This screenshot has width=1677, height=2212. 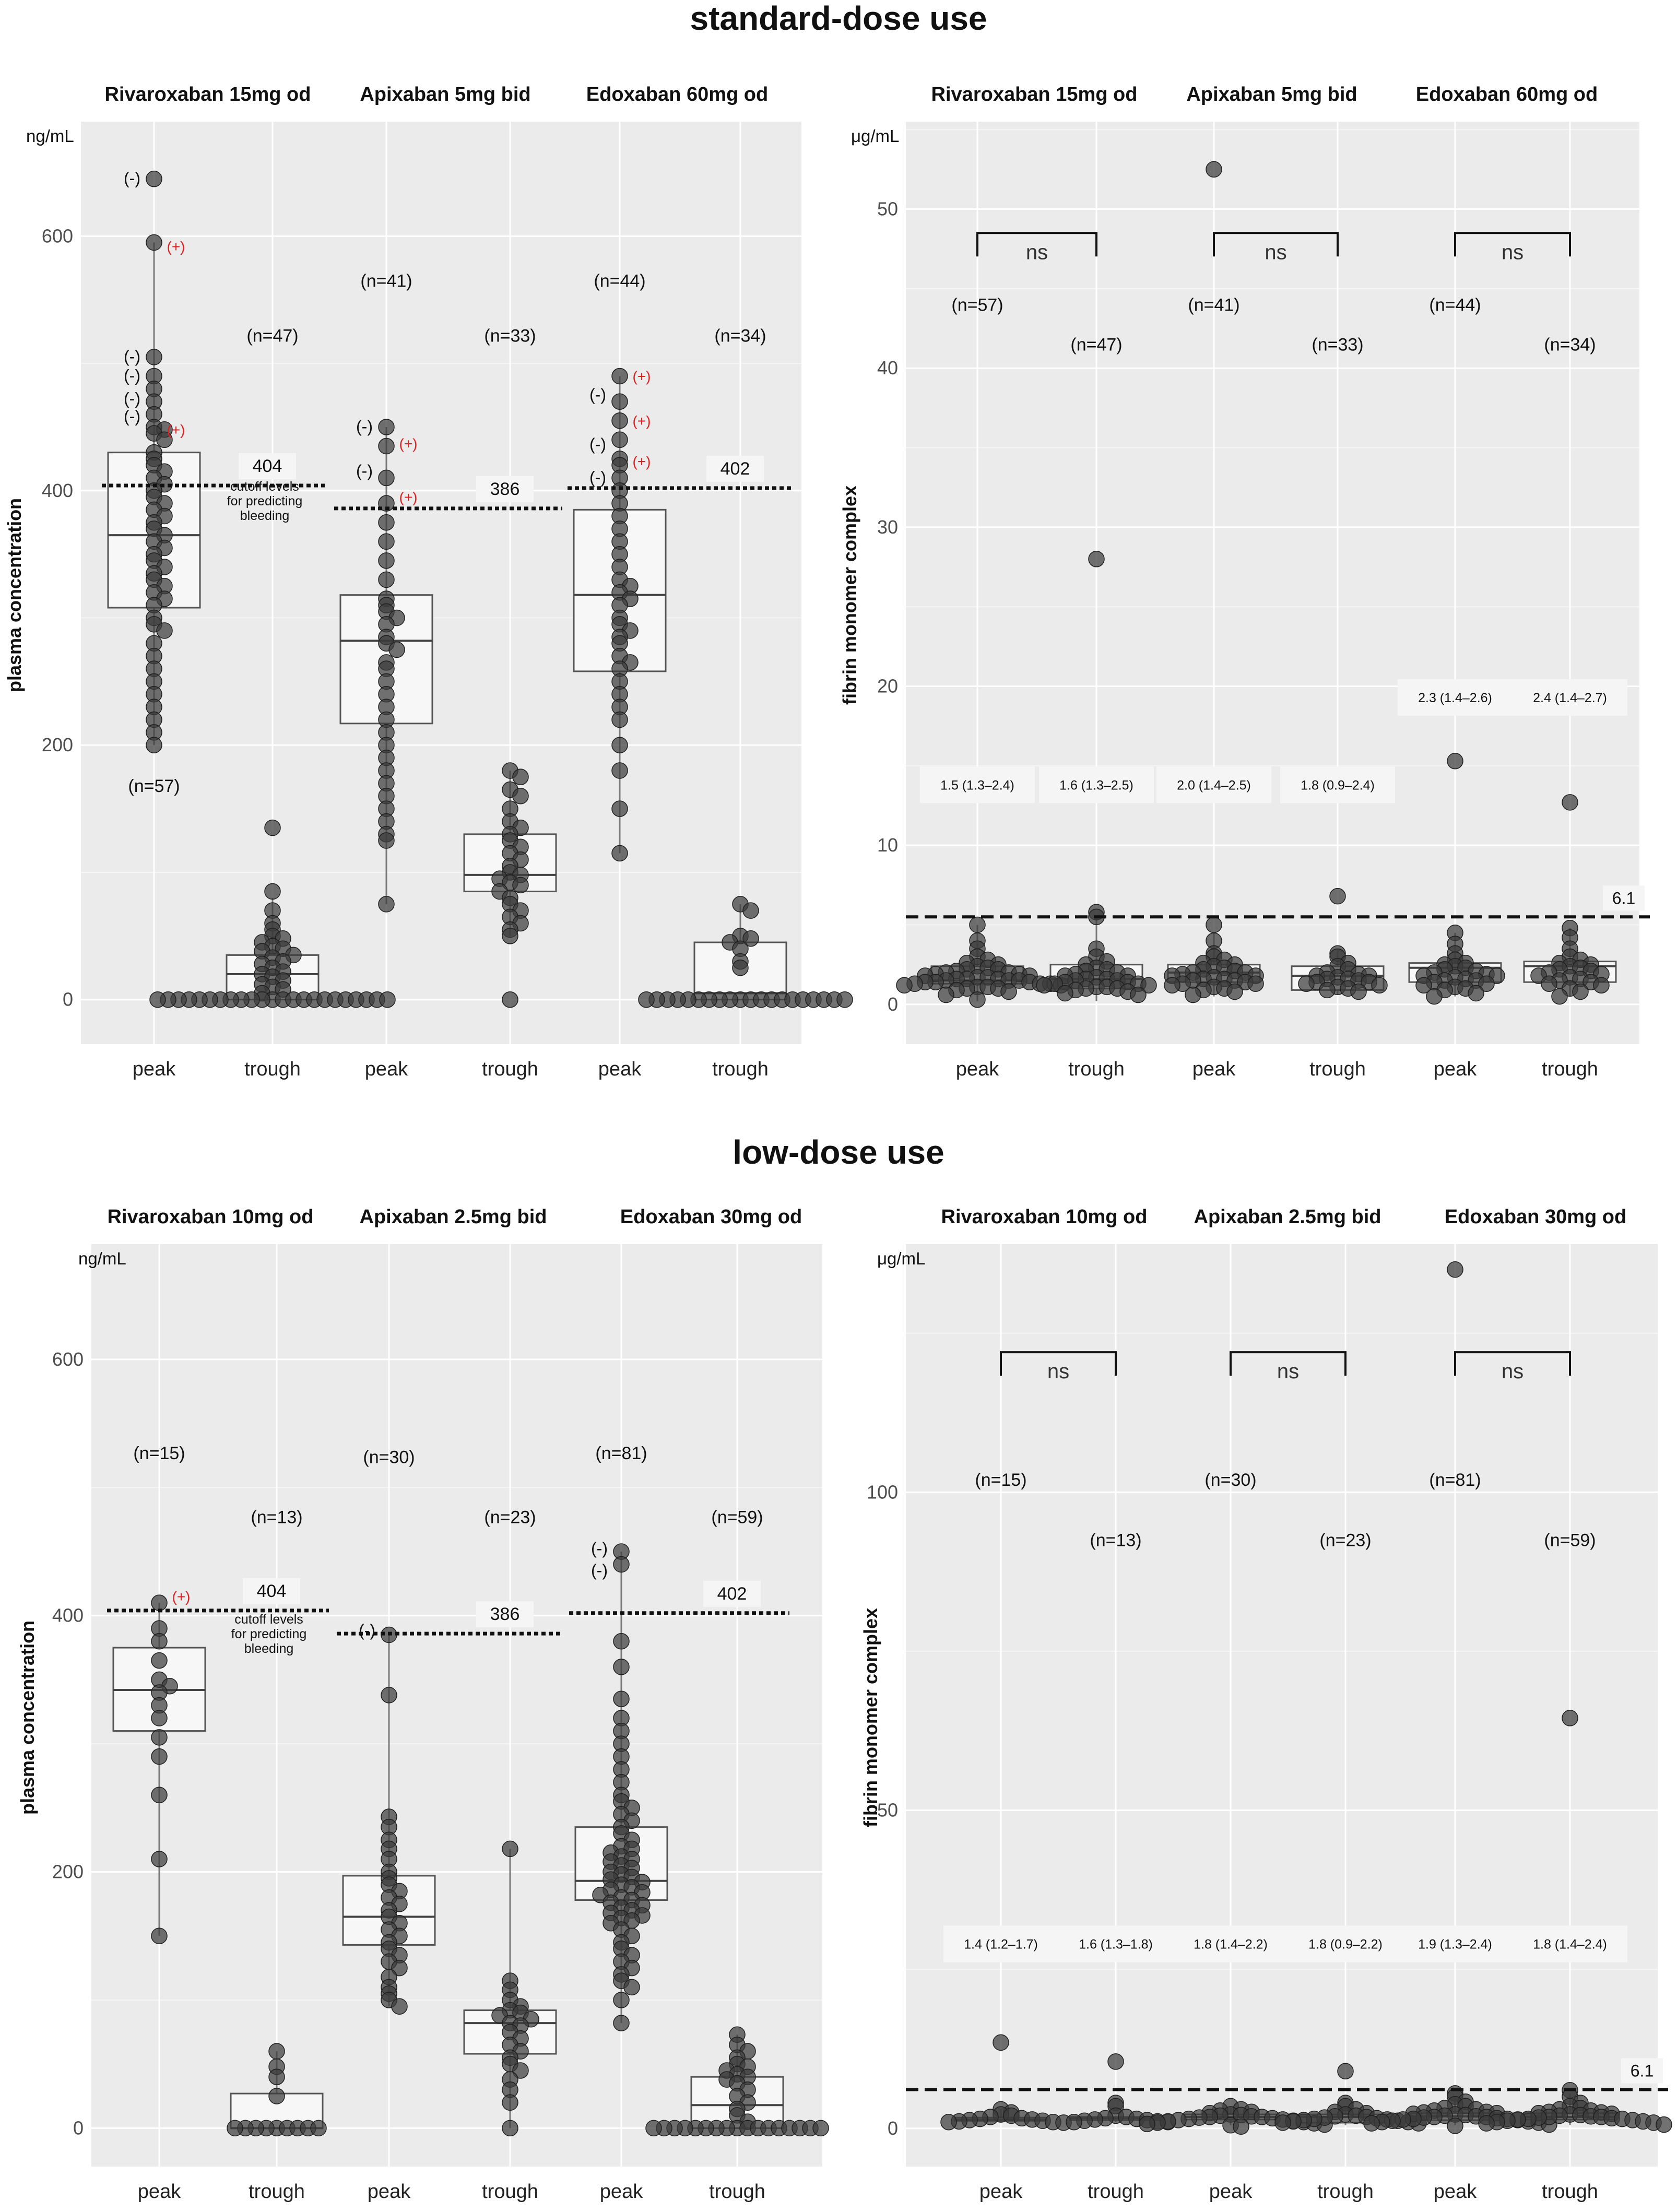 What do you see at coordinates (68, 1615) in the screenshot?
I see `y-tick-label: 400` at bounding box center [68, 1615].